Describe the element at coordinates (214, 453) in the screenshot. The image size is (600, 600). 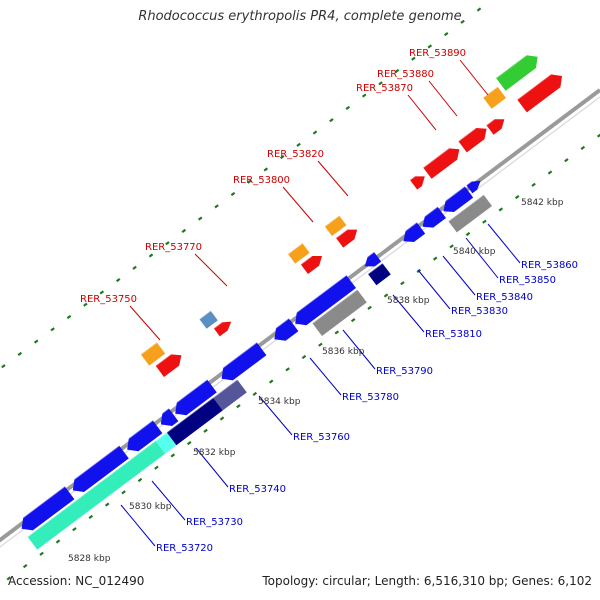
I see `kbp-label: 5832 kbp` at that location.